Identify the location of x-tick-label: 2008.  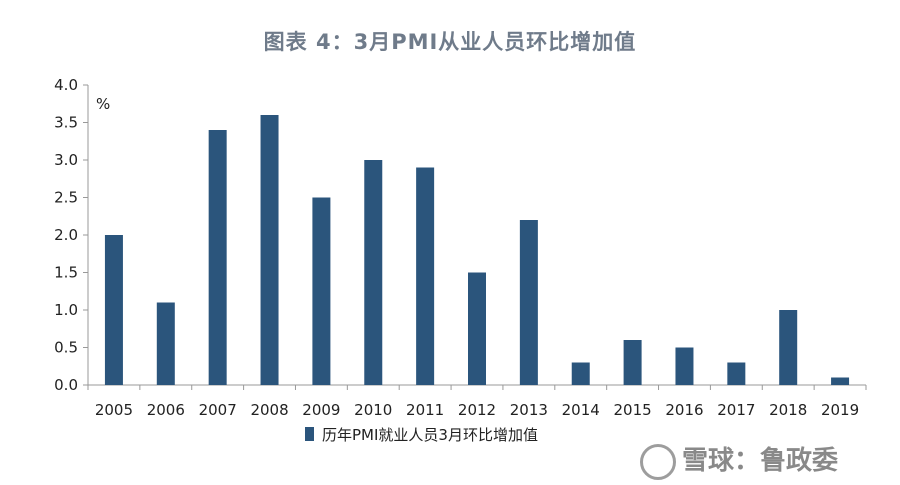
(269, 410).